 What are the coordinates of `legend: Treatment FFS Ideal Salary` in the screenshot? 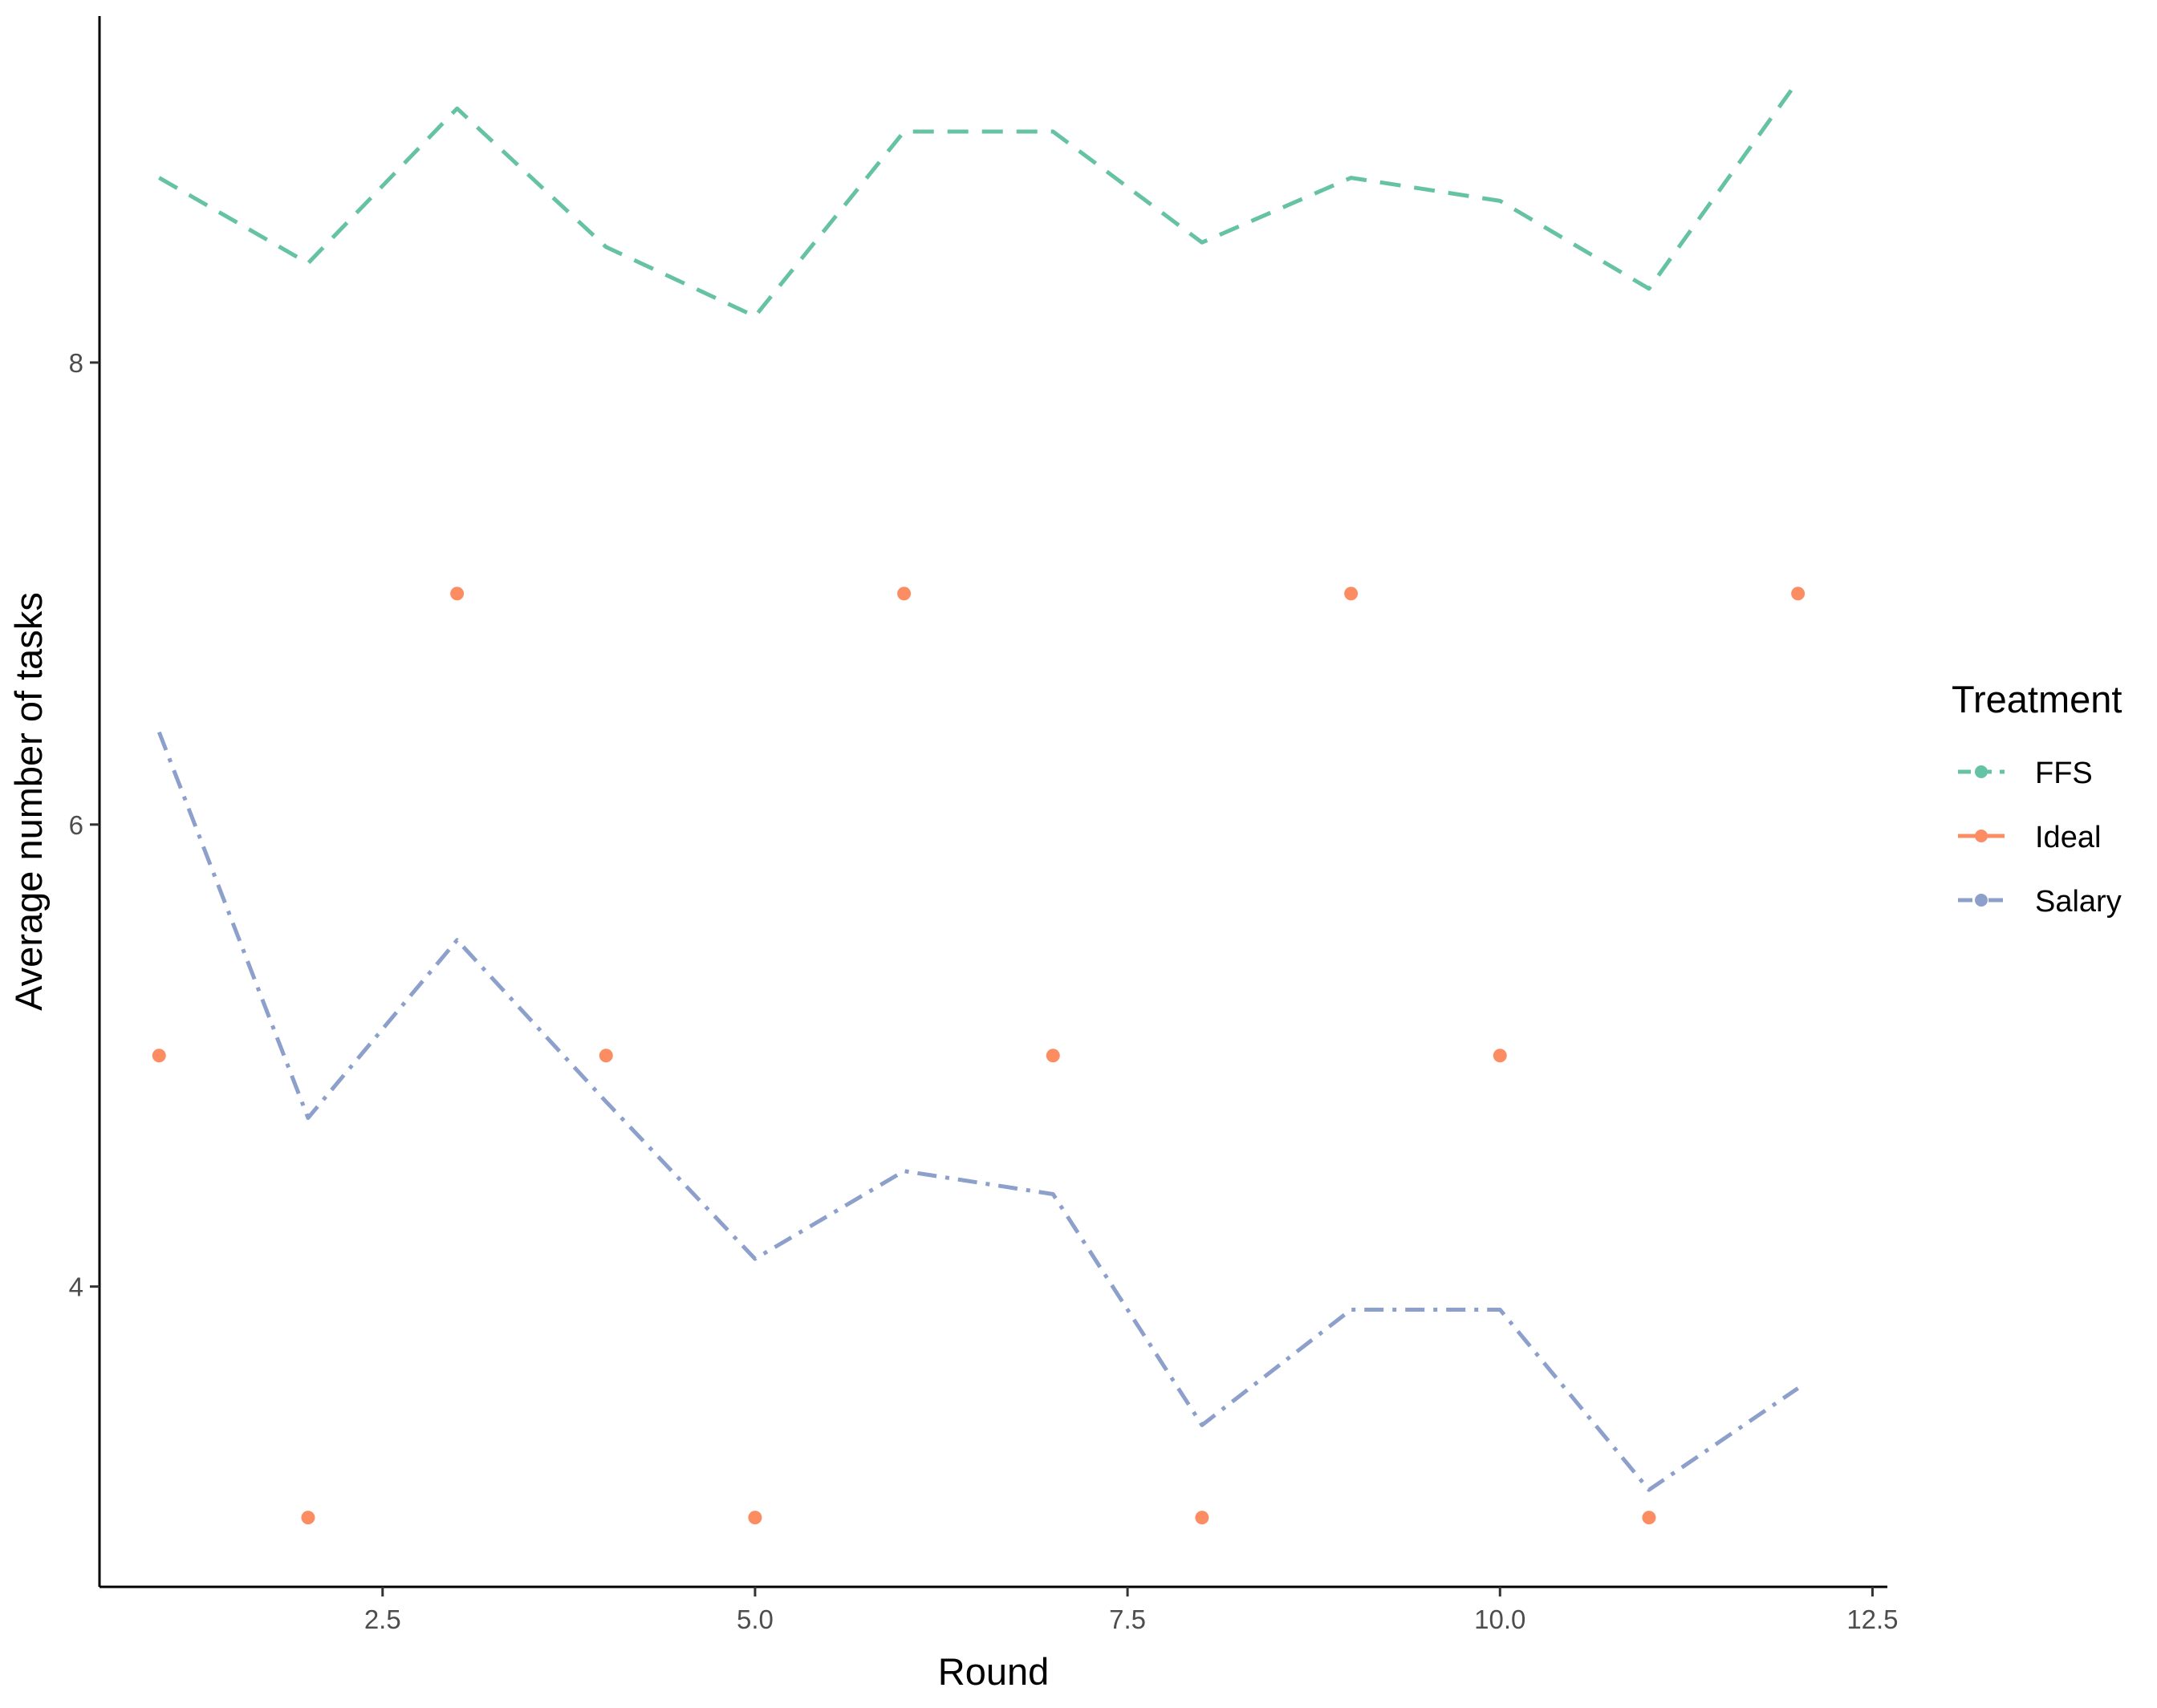 It's located at (2037, 799).